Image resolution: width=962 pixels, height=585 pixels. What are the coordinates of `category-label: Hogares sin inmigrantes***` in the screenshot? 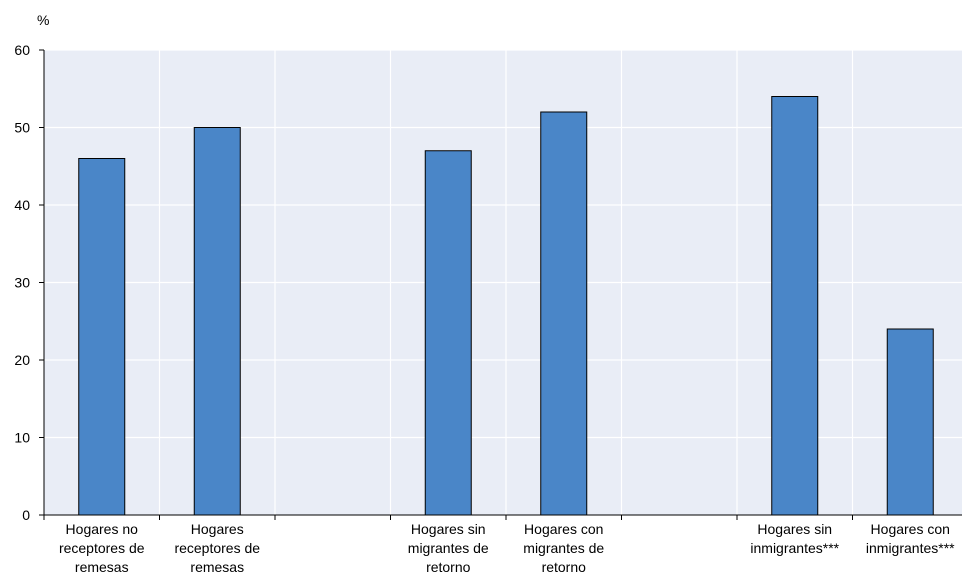 It's located at (794, 538).